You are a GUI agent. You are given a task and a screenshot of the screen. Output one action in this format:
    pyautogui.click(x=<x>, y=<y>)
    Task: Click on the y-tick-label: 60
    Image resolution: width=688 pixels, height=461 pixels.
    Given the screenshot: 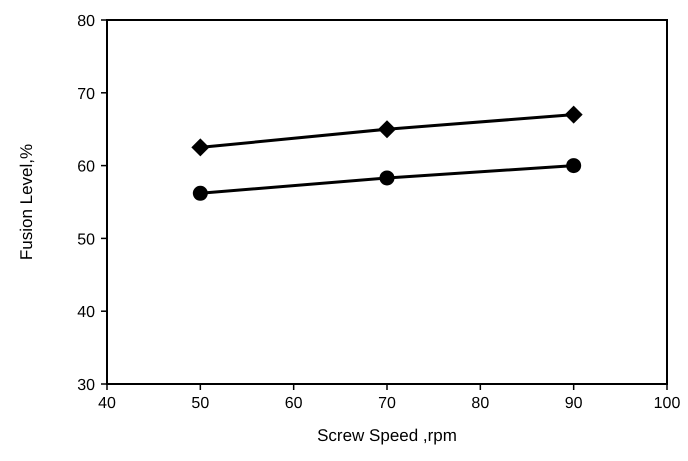 What is the action you would take?
    pyautogui.click(x=86, y=167)
    